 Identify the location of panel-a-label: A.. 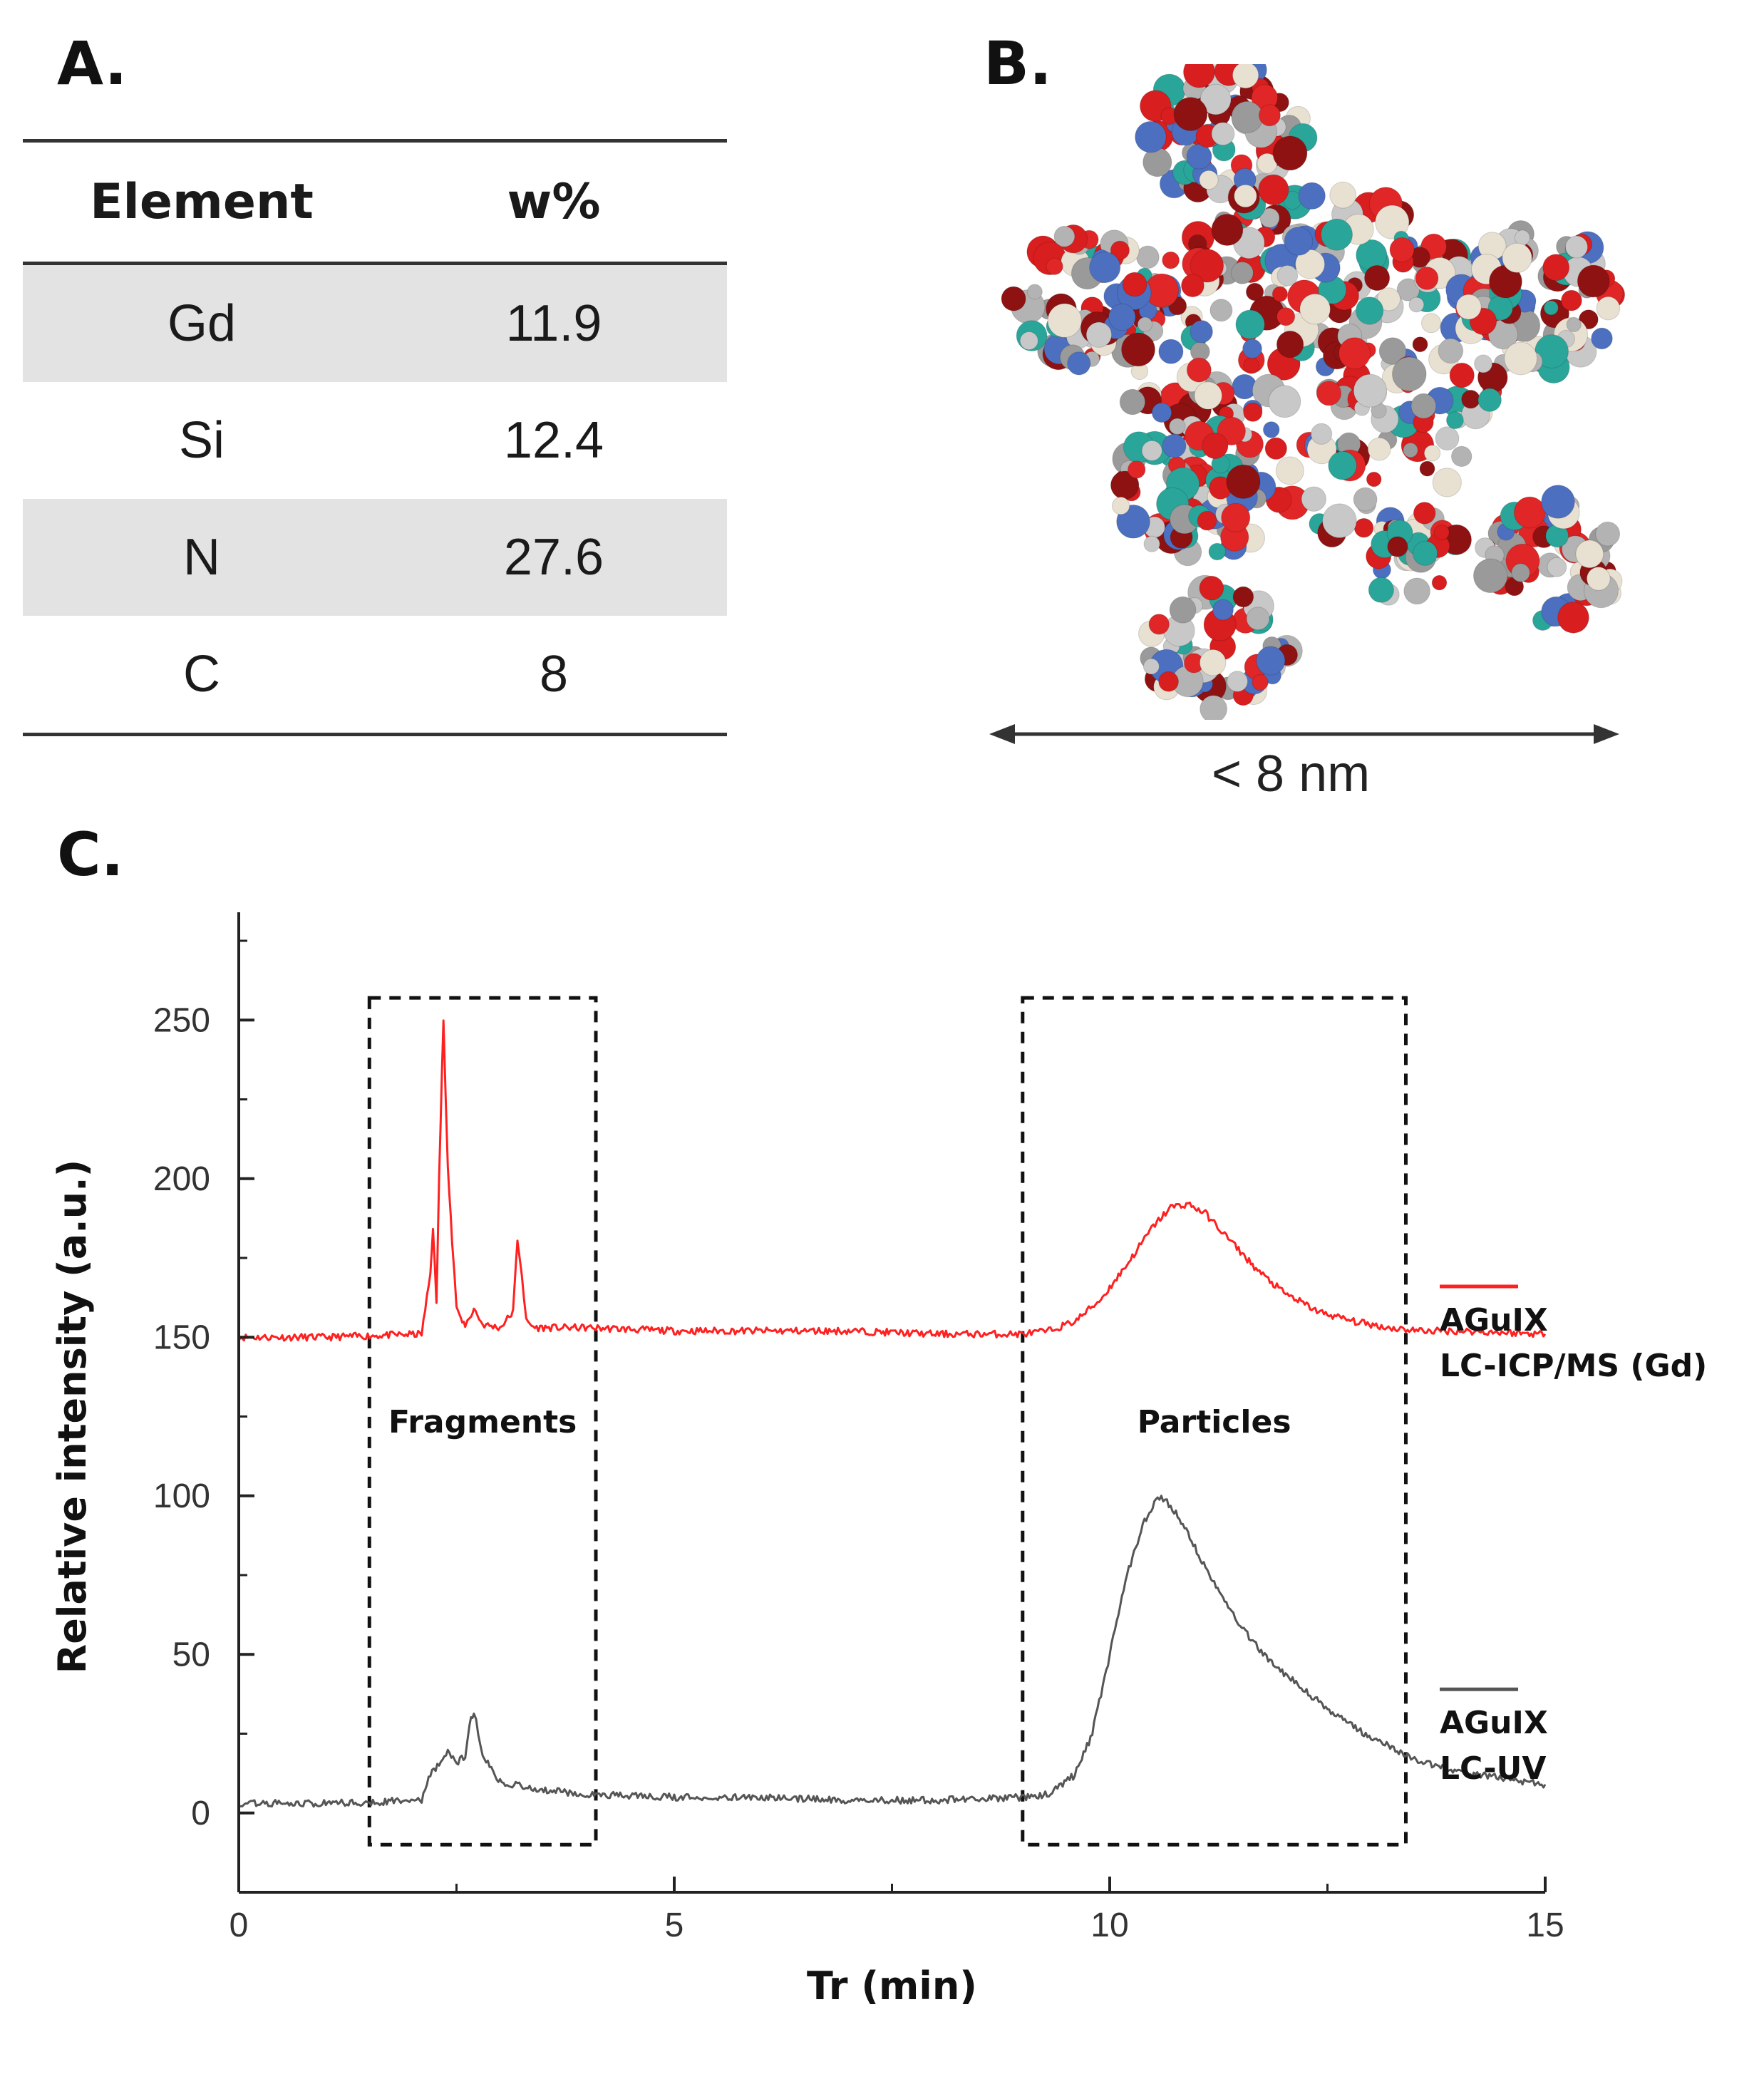
(92, 63).